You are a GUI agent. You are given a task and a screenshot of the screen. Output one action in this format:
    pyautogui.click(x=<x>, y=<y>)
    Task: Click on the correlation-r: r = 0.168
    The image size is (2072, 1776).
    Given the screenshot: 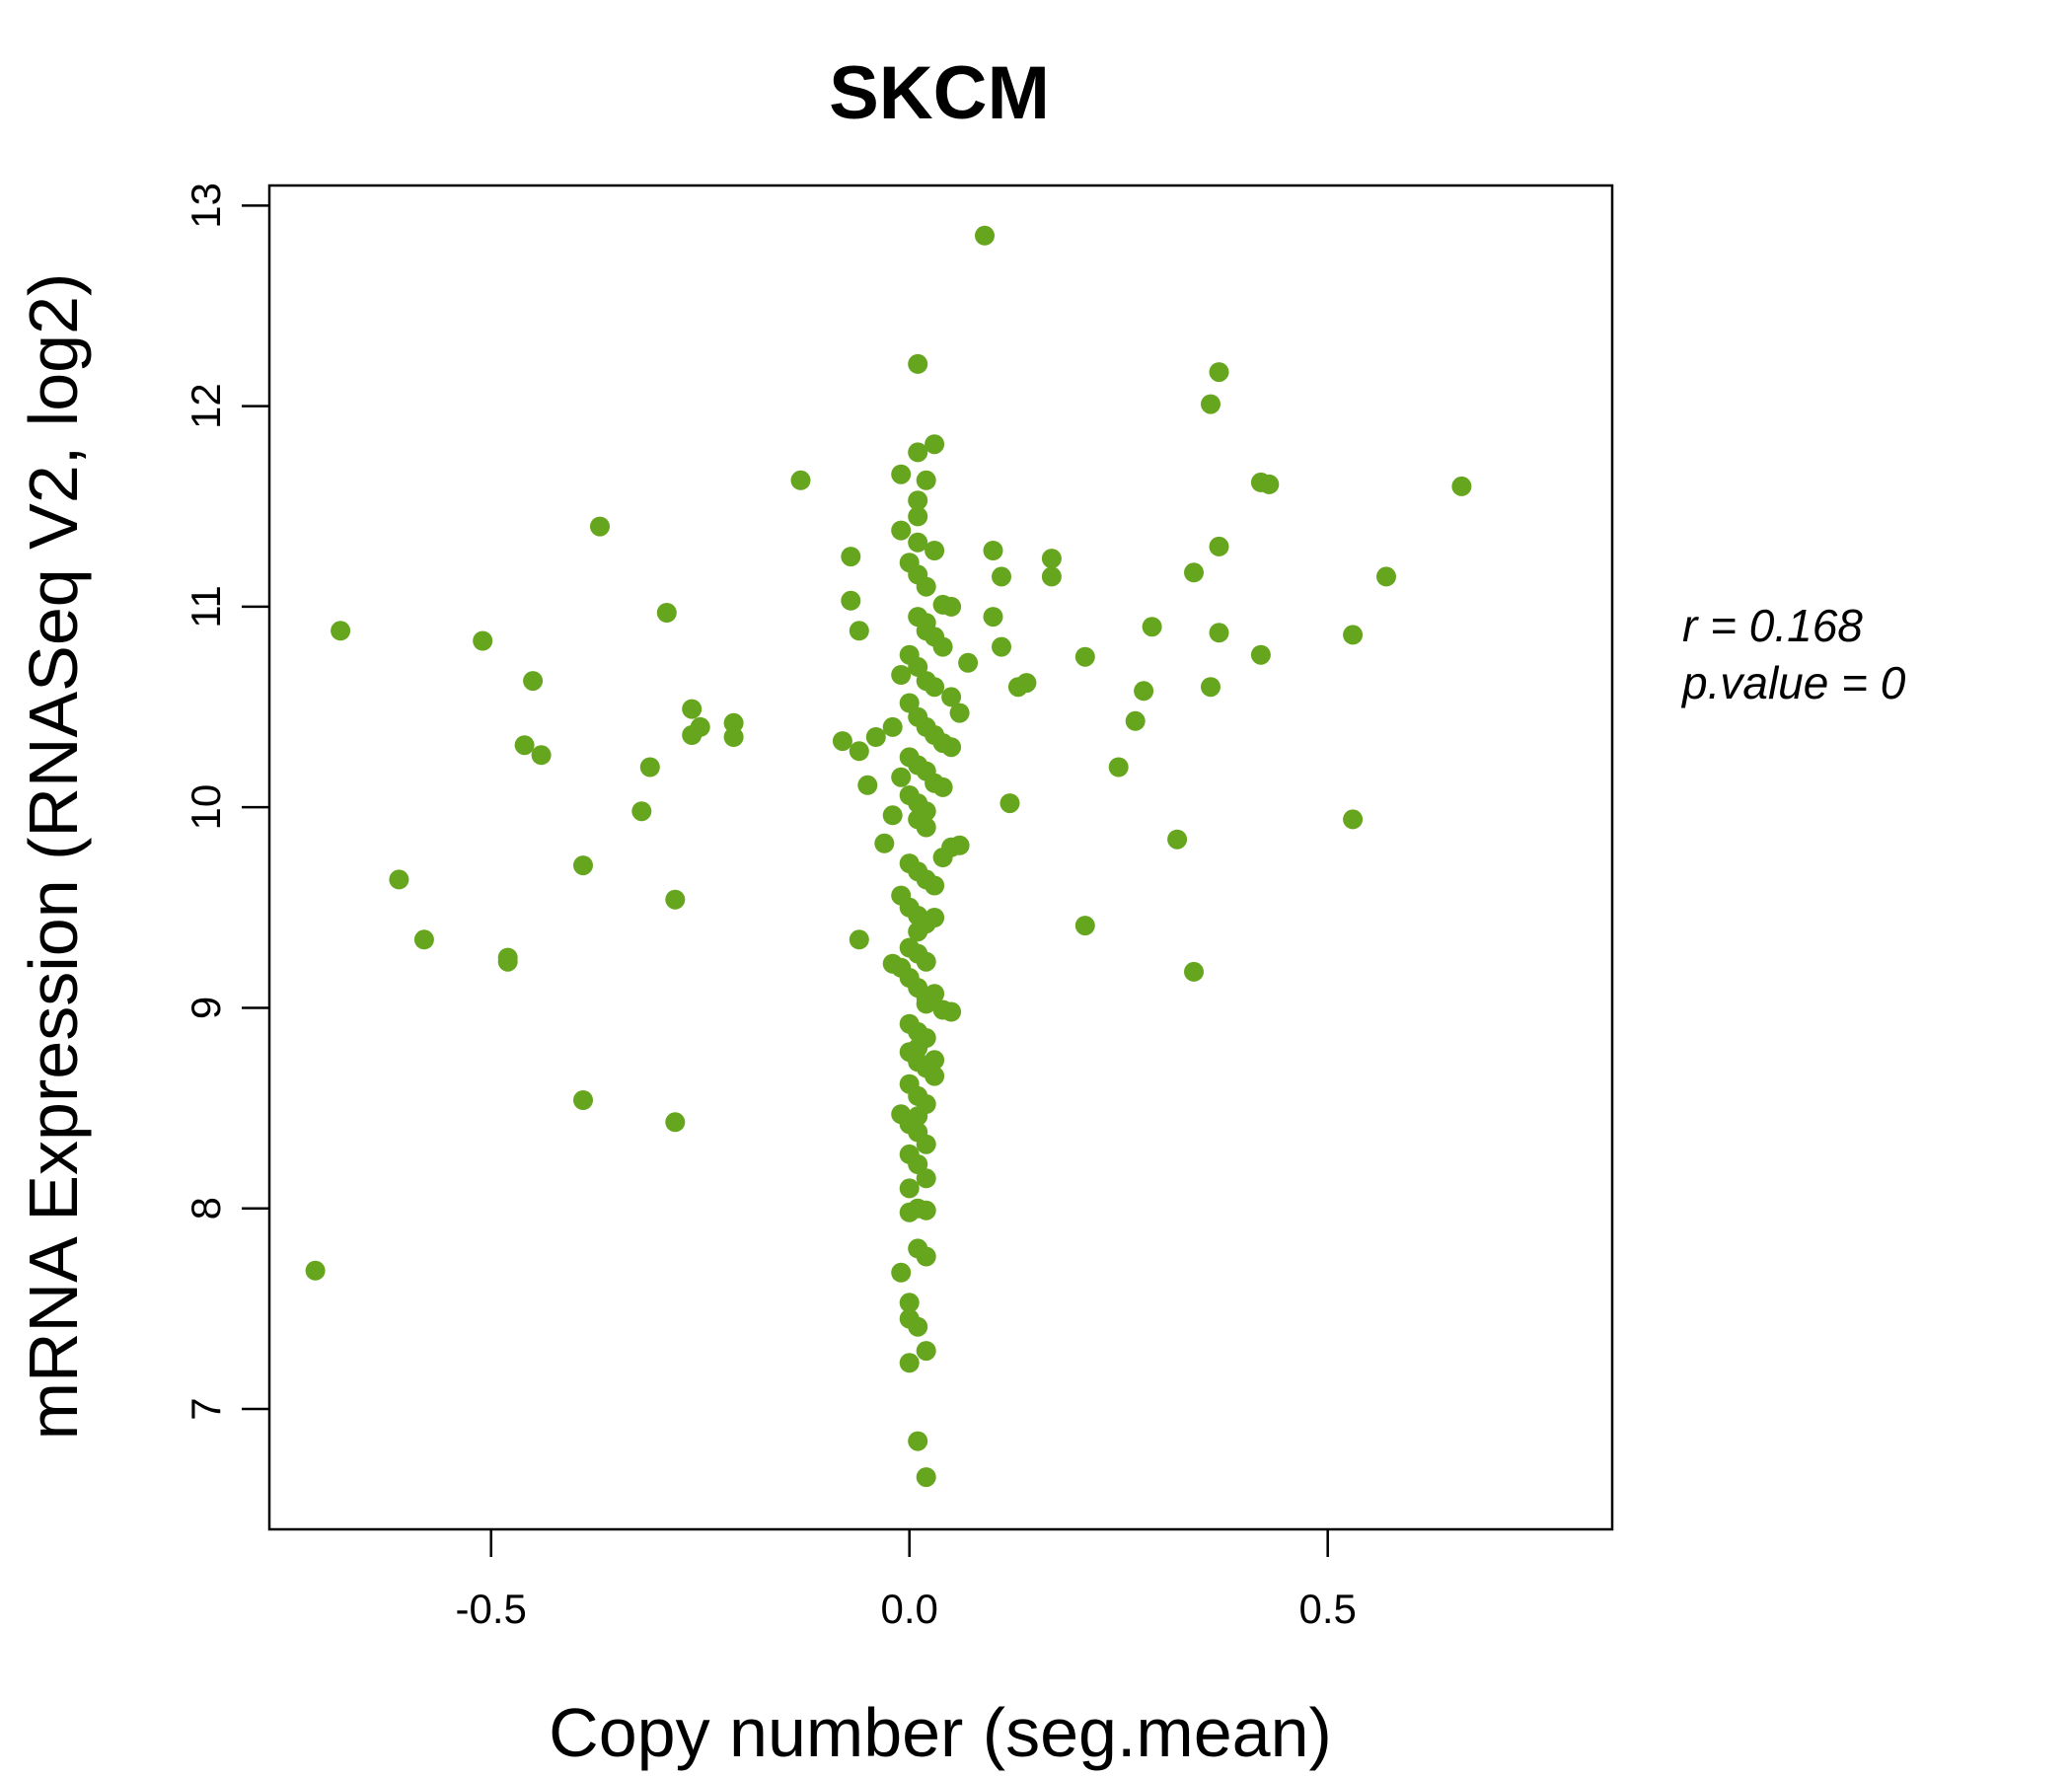 What is the action you would take?
    pyautogui.click(x=1773, y=625)
    